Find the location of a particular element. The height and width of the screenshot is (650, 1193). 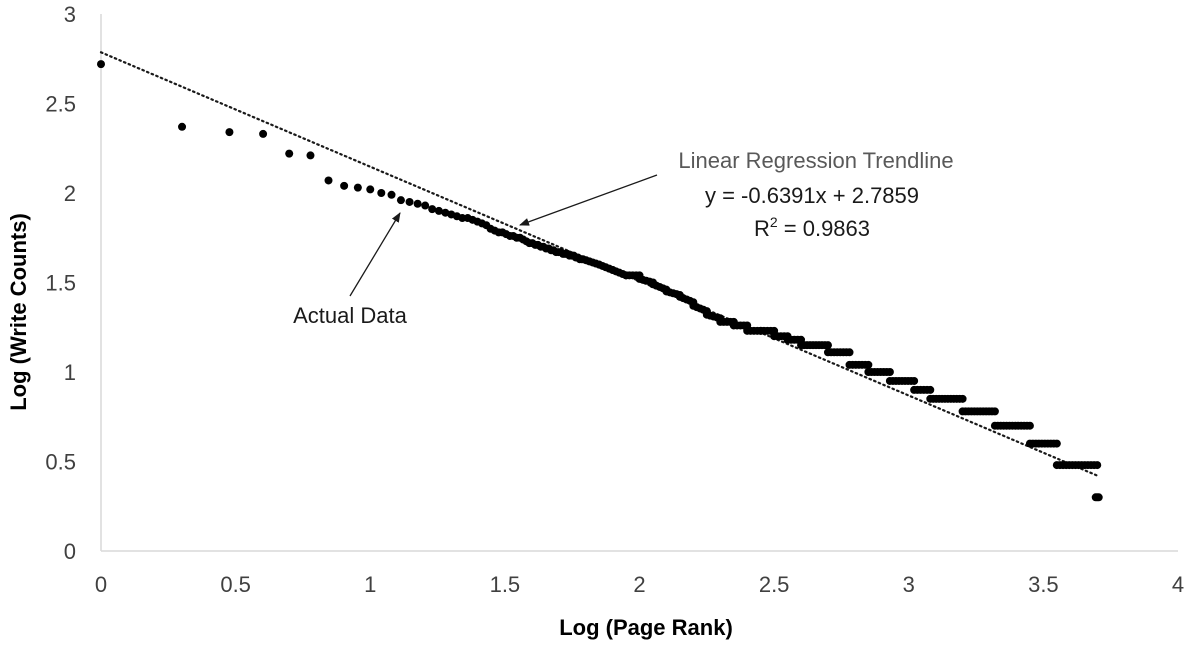

x-tick-label: 2.5 is located at coordinates (774, 584).